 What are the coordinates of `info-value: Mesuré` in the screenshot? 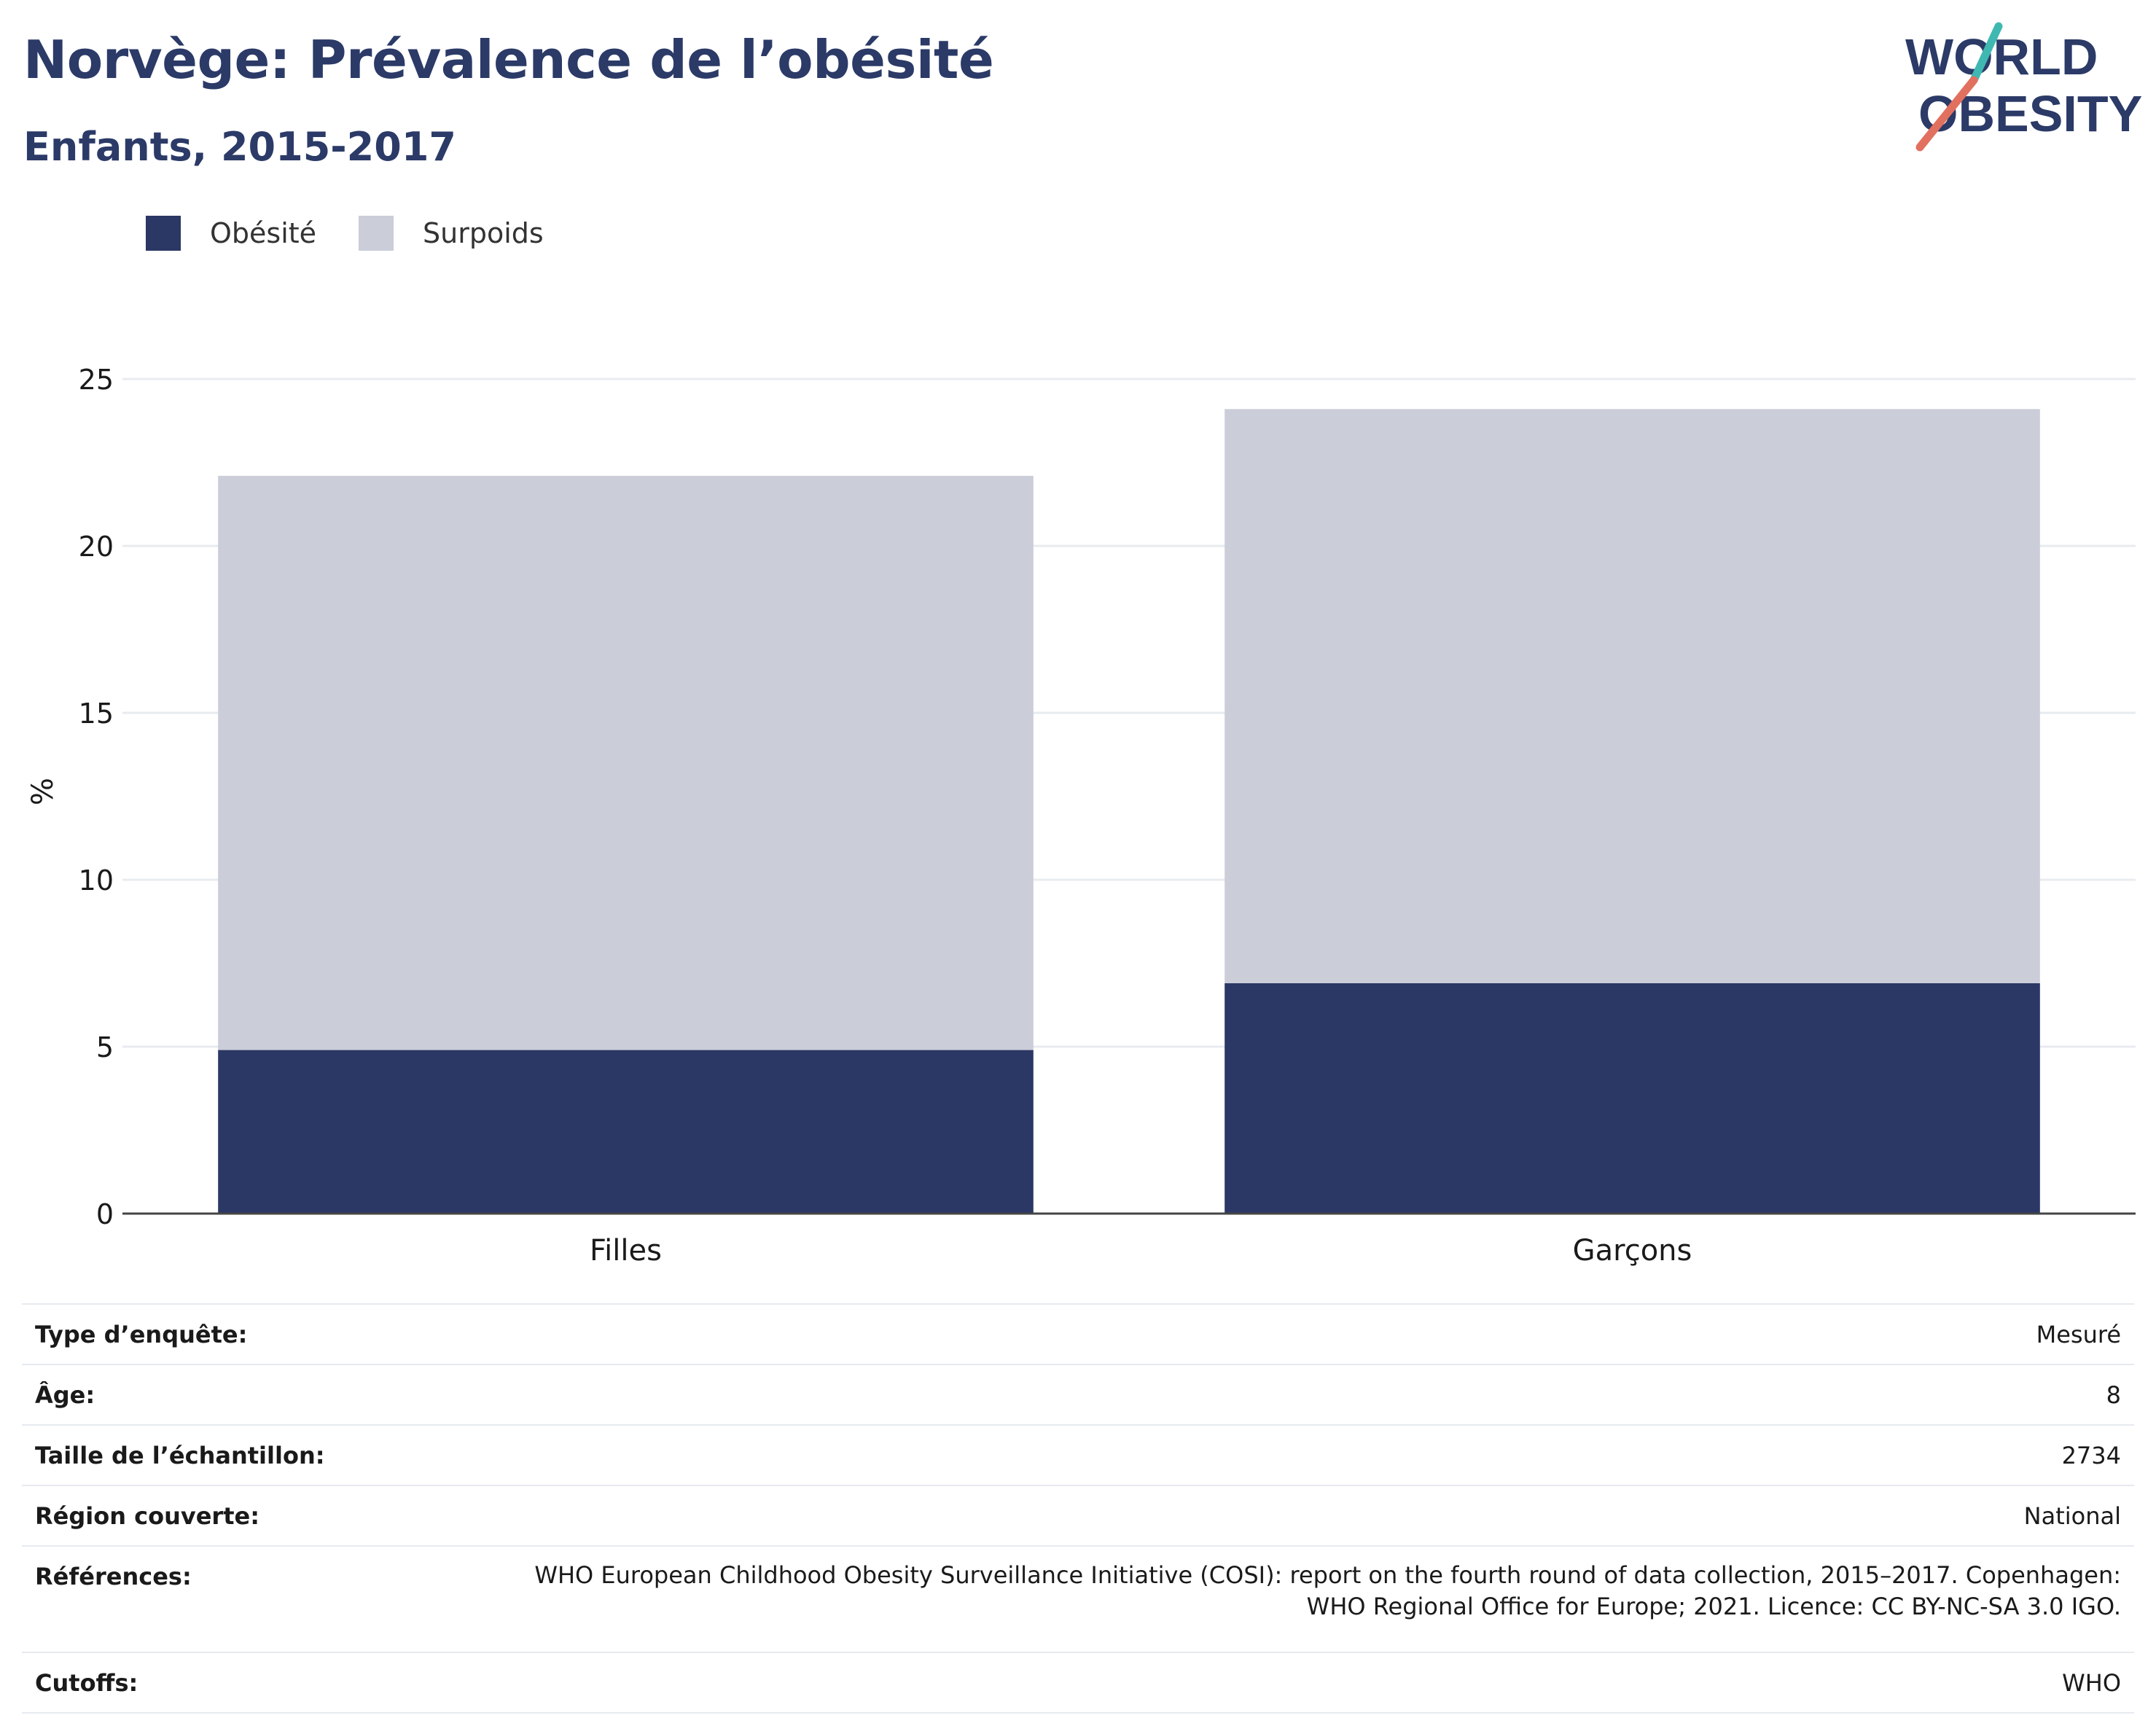 It's located at (2078, 1334).